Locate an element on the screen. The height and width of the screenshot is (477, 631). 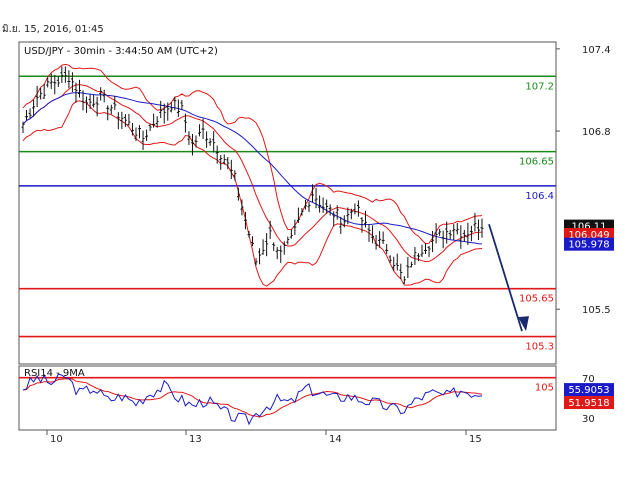
rsi-tag-label: 55.9053 is located at coordinates (588, 390).